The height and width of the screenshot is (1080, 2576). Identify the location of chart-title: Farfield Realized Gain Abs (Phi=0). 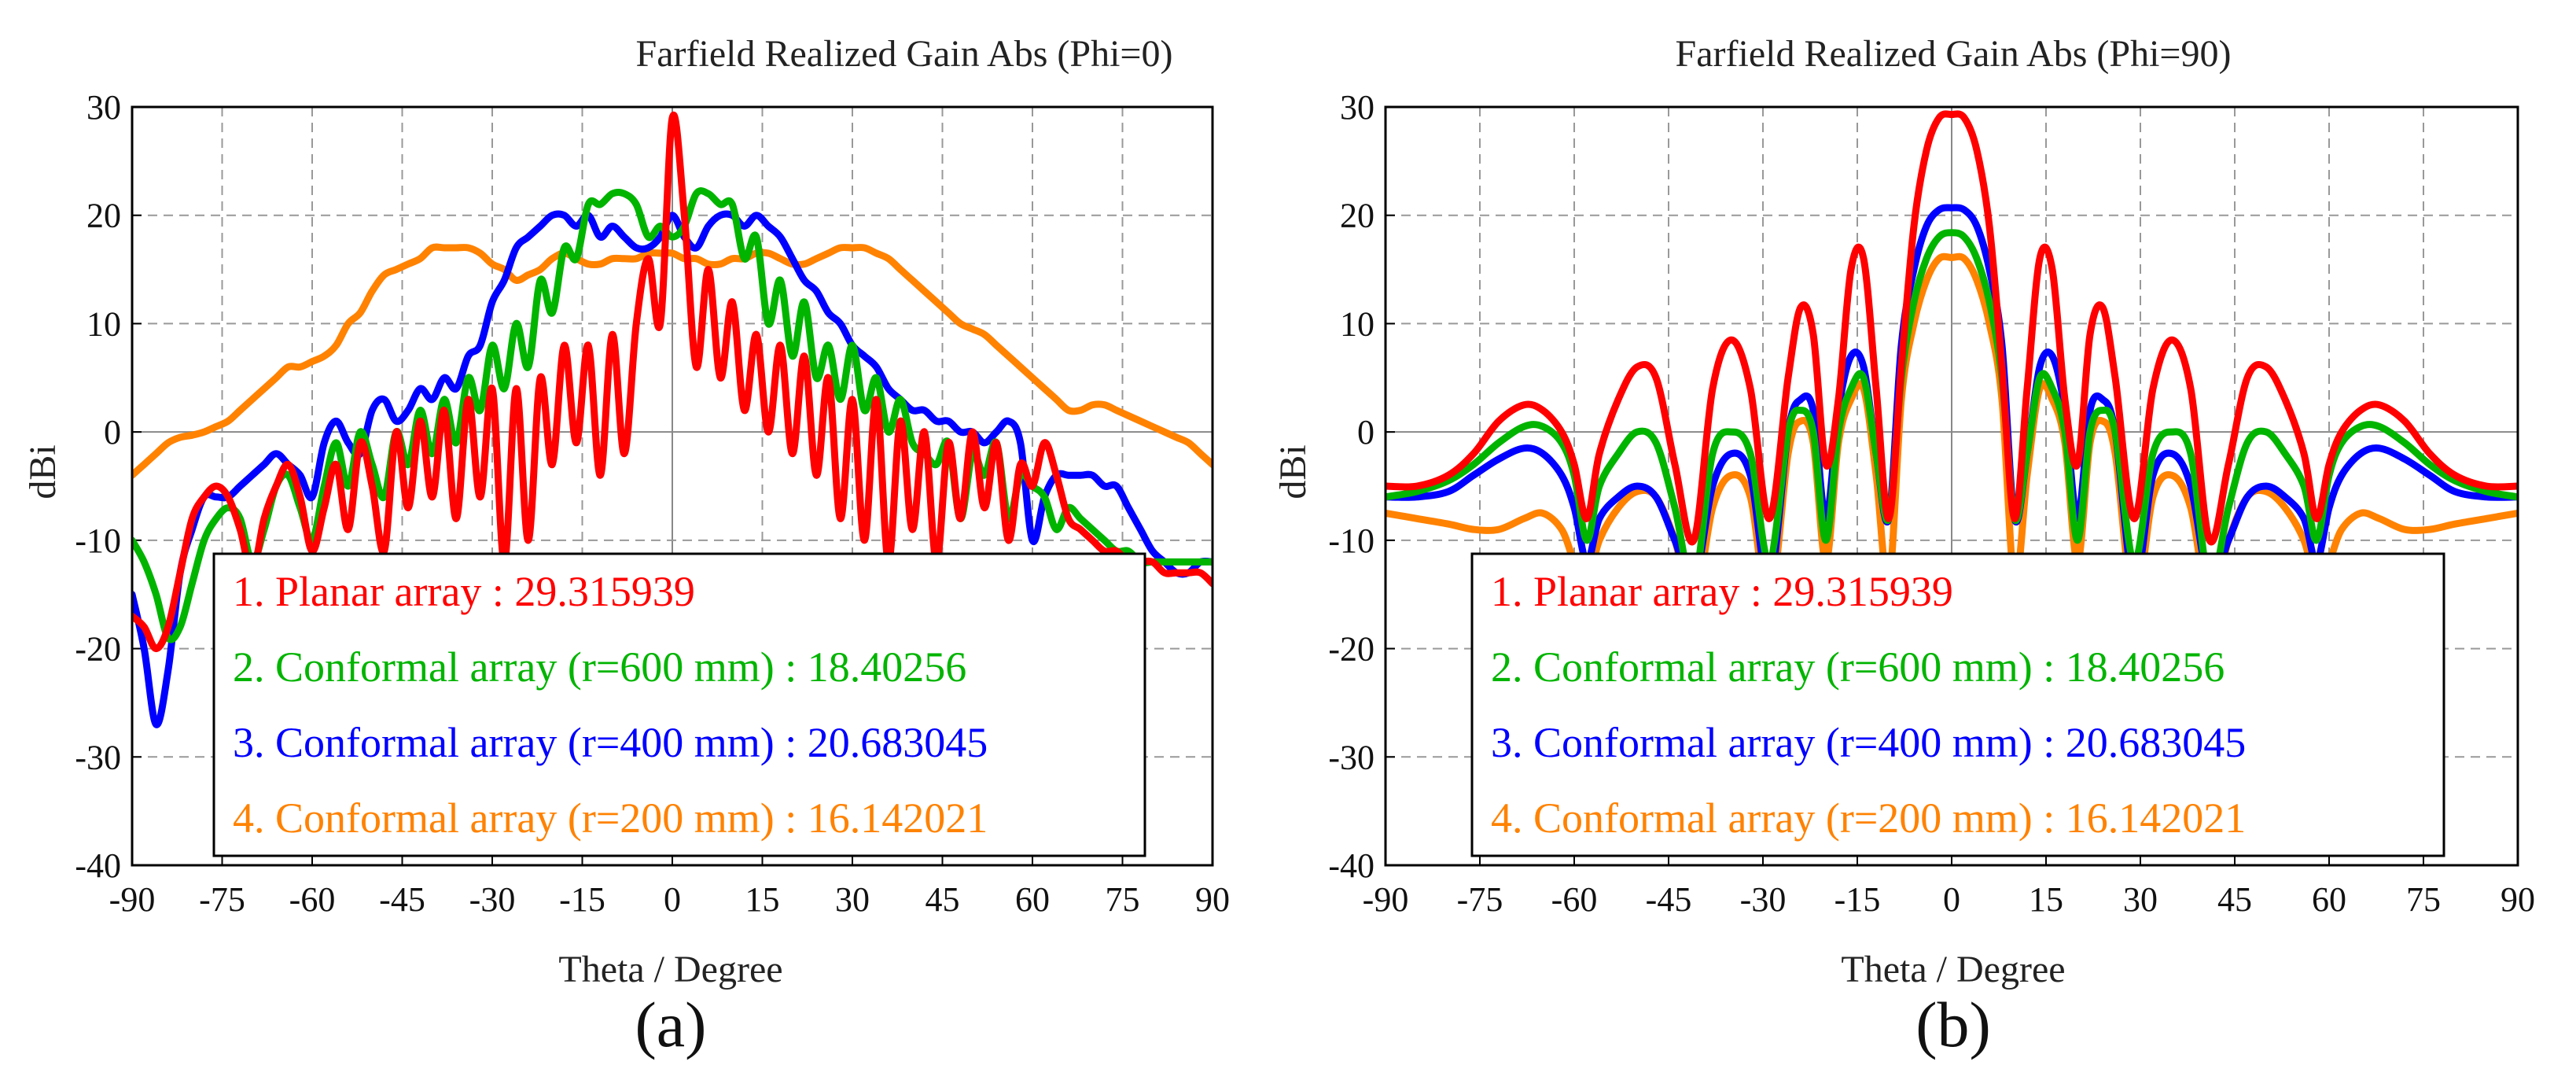
(905, 54).